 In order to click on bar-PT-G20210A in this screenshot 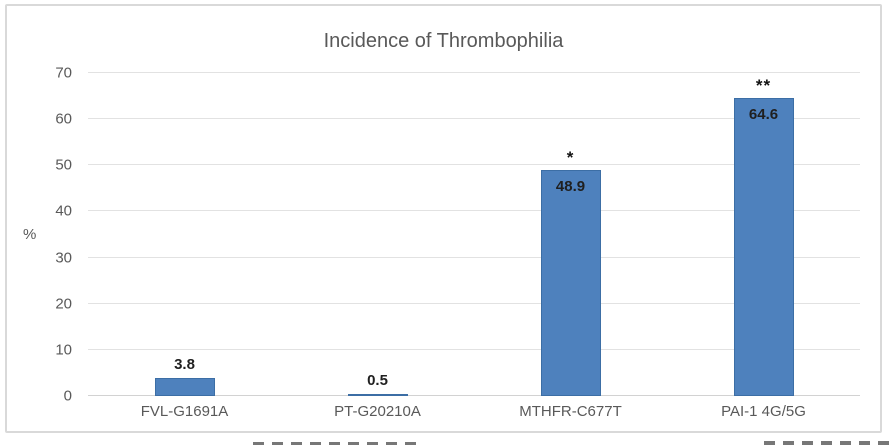, I will do `click(377, 394)`.